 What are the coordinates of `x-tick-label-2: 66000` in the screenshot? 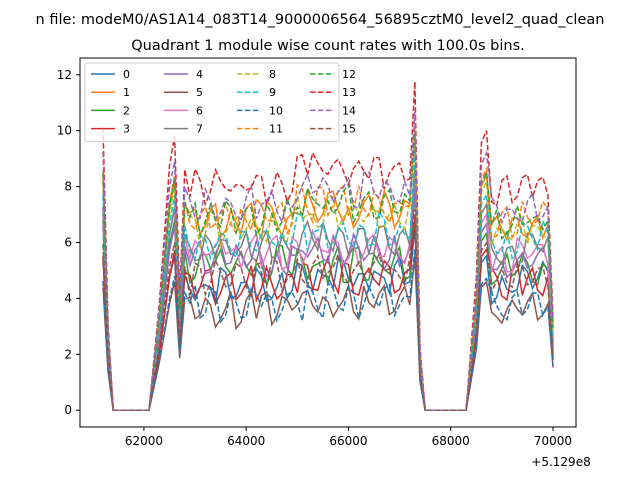 It's located at (348, 441).